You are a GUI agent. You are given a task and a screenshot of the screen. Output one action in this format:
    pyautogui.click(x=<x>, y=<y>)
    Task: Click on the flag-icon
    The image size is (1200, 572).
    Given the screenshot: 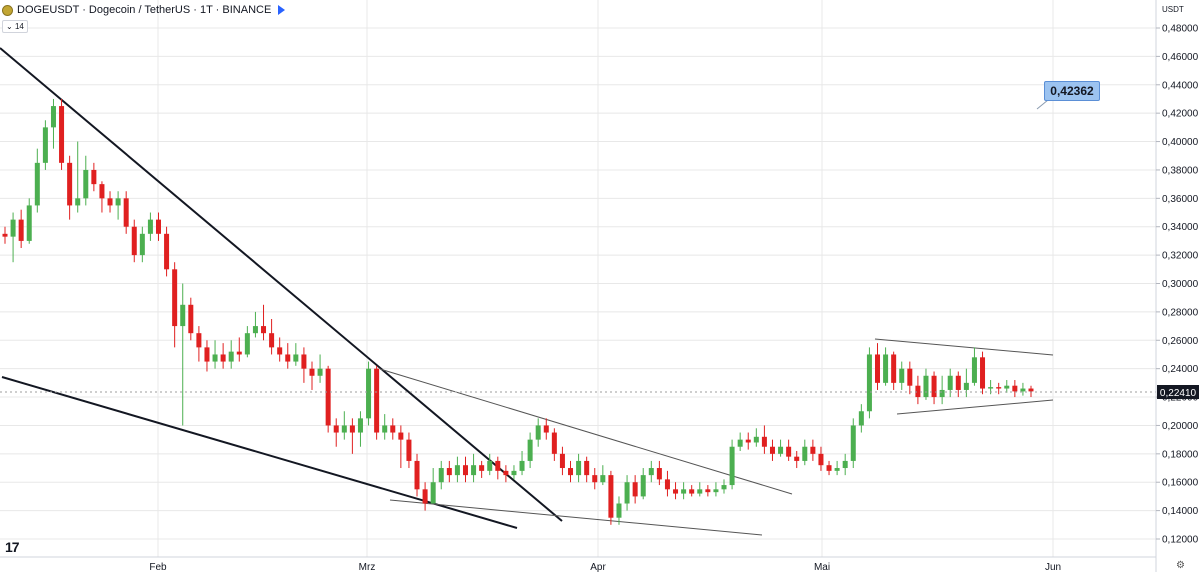 What is the action you would take?
    pyautogui.click(x=282, y=10)
    